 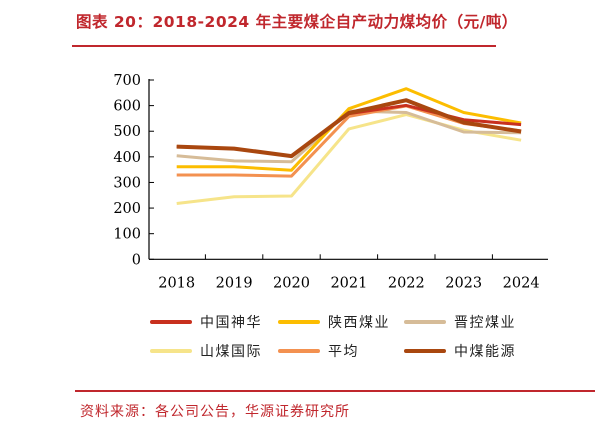 I want to click on legend-label: 陕西煤业, so click(x=359, y=323).